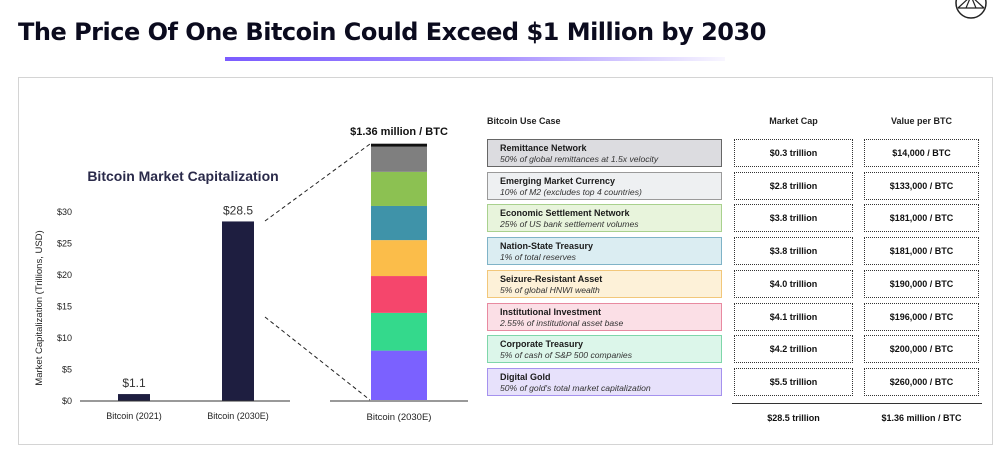  I want to click on total-value-per-btc: $1.36 million / BTC, so click(921, 418).